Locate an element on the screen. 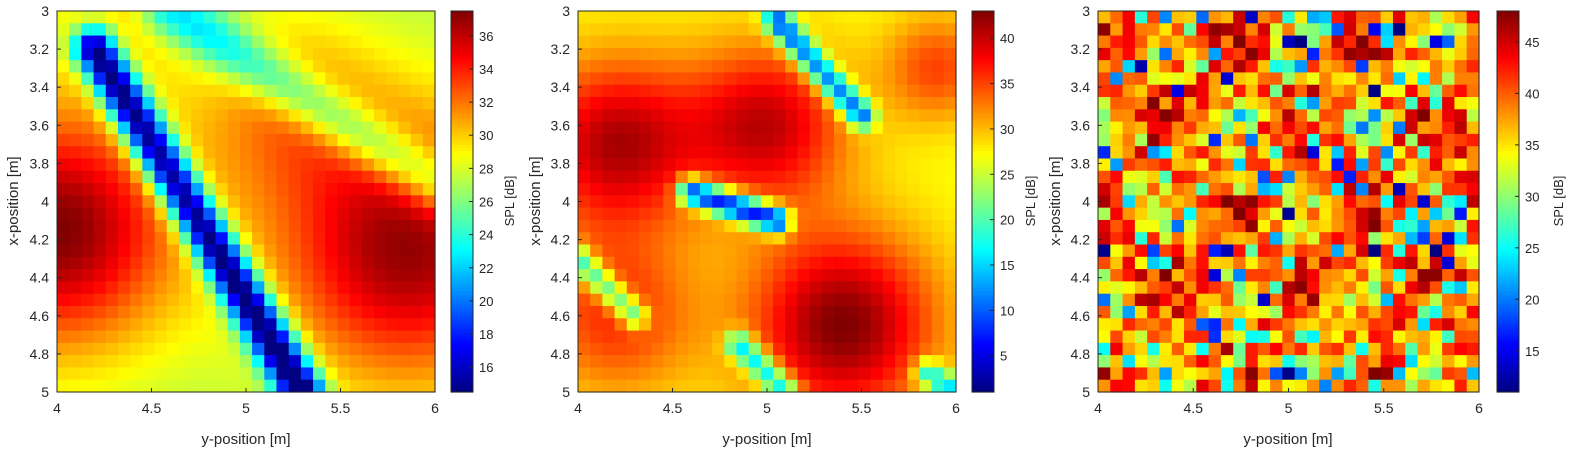  colorbar-tick-label: 15 is located at coordinates (1532, 351).